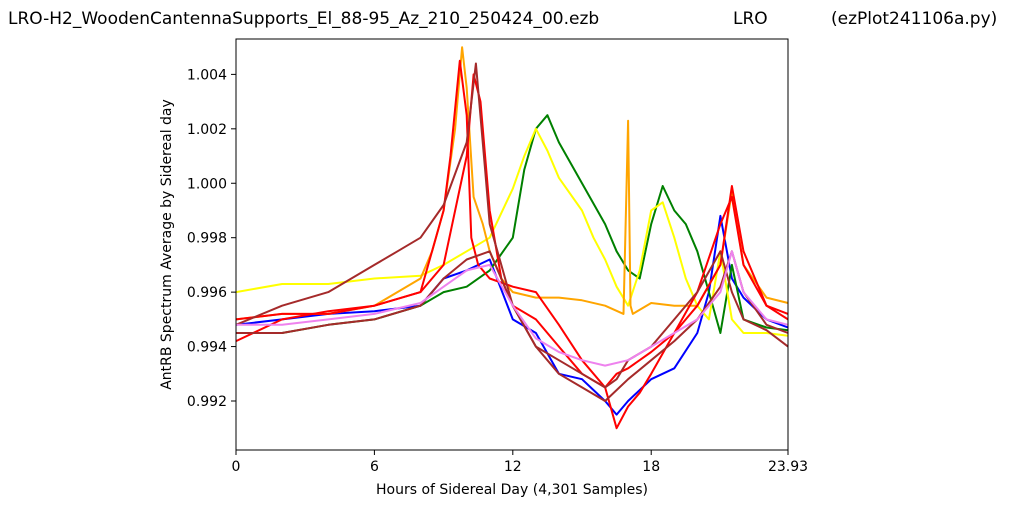 The width and height of the screenshot is (1024, 506). I want to click on x-axis: 0 6 12 18 23.93, so click(520, 462).